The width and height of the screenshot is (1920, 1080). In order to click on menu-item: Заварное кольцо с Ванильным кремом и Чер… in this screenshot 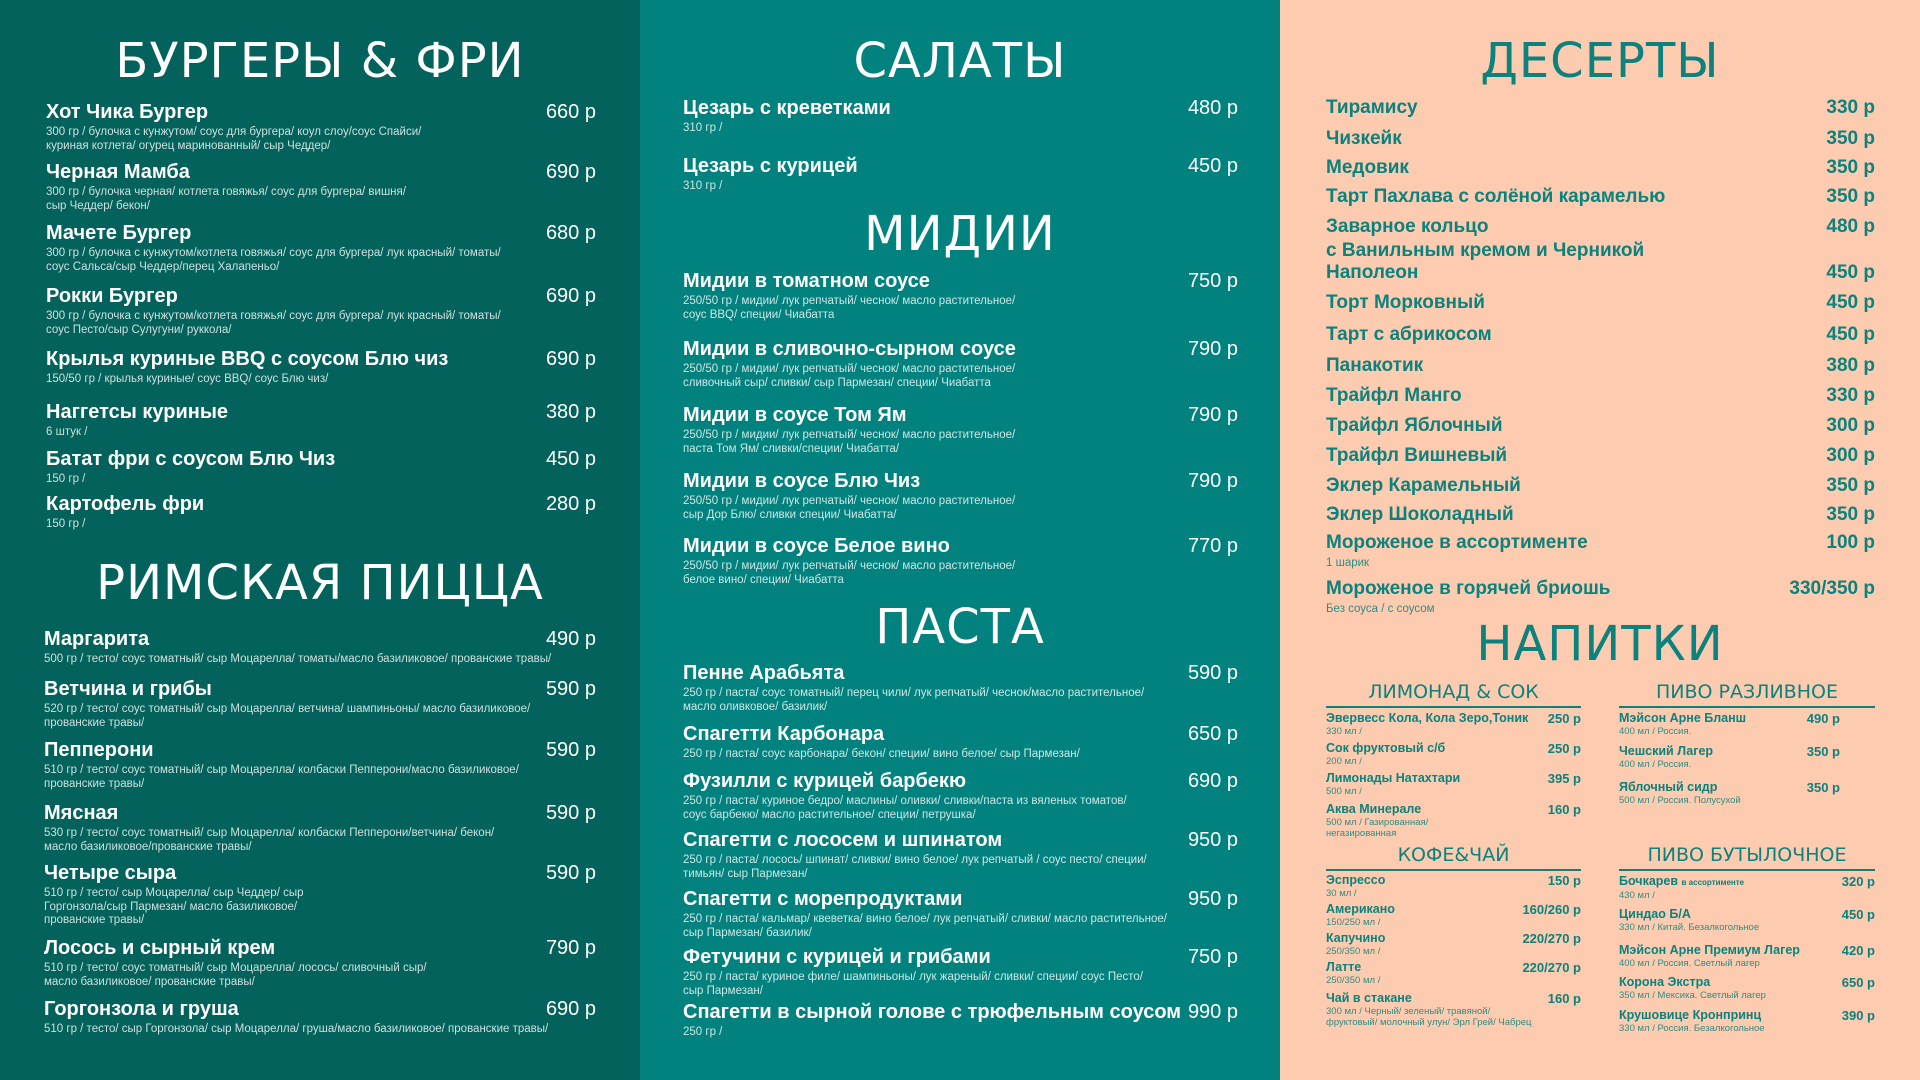, I will do `click(1600, 240)`.